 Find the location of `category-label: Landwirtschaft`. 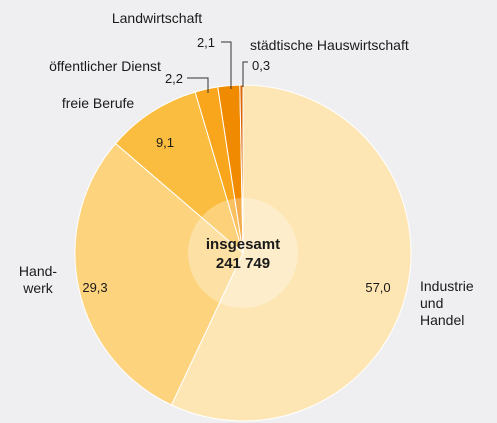

category-label: Landwirtschaft is located at coordinates (157, 18).